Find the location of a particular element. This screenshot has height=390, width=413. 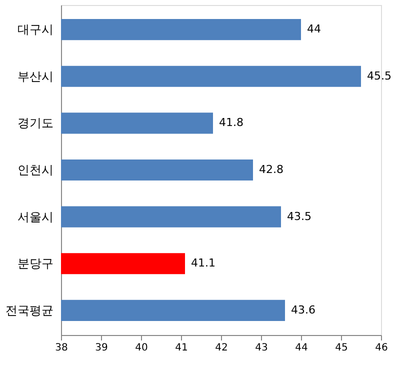

y-tick-label: 경기도 is located at coordinates (36, 123).